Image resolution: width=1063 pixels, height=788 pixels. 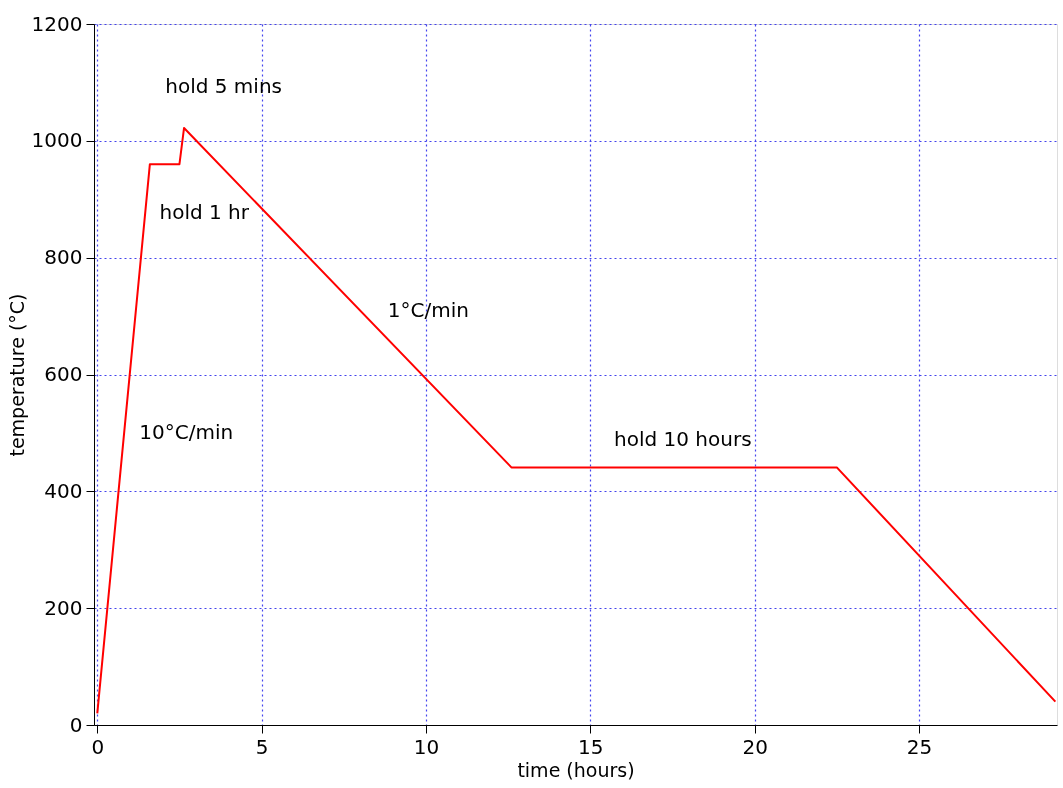 I want to click on x-tick-label: 25, so click(x=919, y=746).